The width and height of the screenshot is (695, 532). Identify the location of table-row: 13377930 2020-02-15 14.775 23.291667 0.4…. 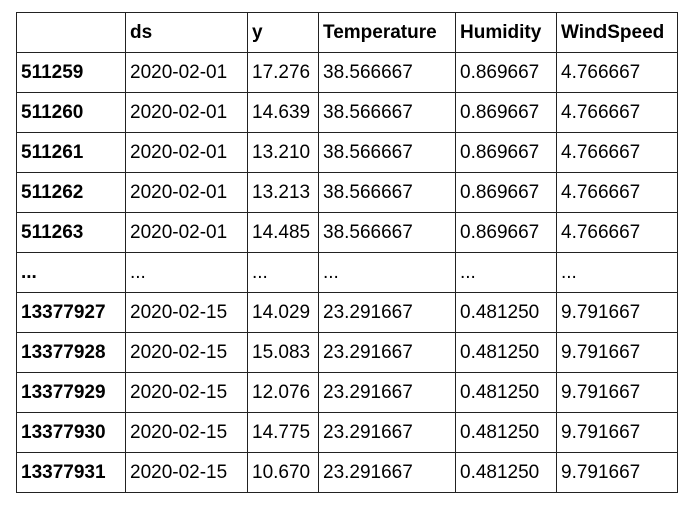
(347, 432).